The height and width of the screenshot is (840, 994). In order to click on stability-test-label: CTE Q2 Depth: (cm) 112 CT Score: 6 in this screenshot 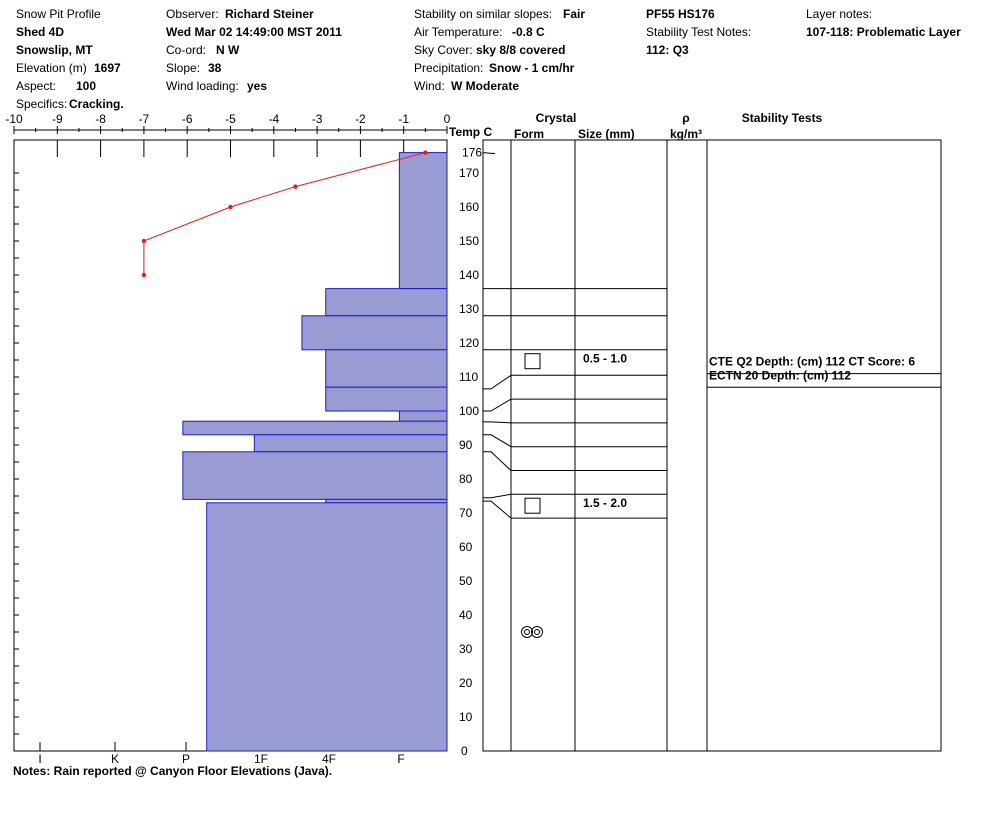, I will do `click(812, 362)`.